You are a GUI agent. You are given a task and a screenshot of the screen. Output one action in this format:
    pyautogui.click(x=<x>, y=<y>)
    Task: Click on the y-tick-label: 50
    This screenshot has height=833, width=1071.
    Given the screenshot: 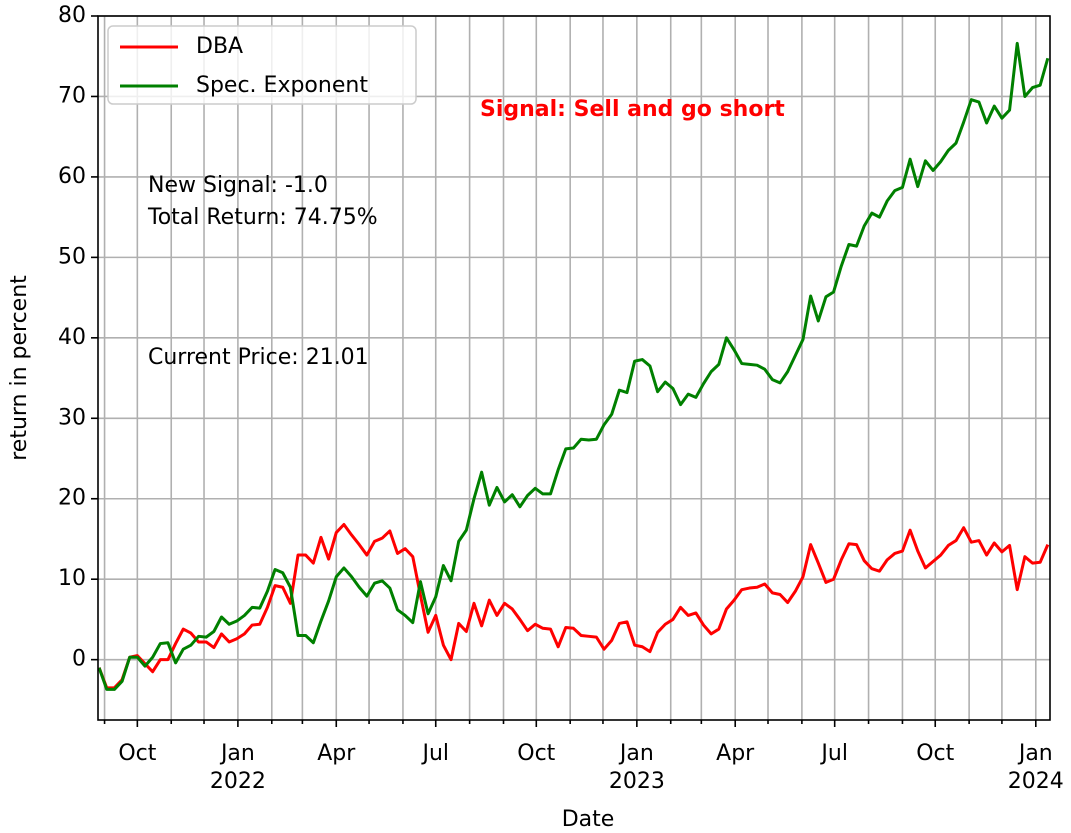 What is the action you would take?
    pyautogui.click(x=72, y=256)
    